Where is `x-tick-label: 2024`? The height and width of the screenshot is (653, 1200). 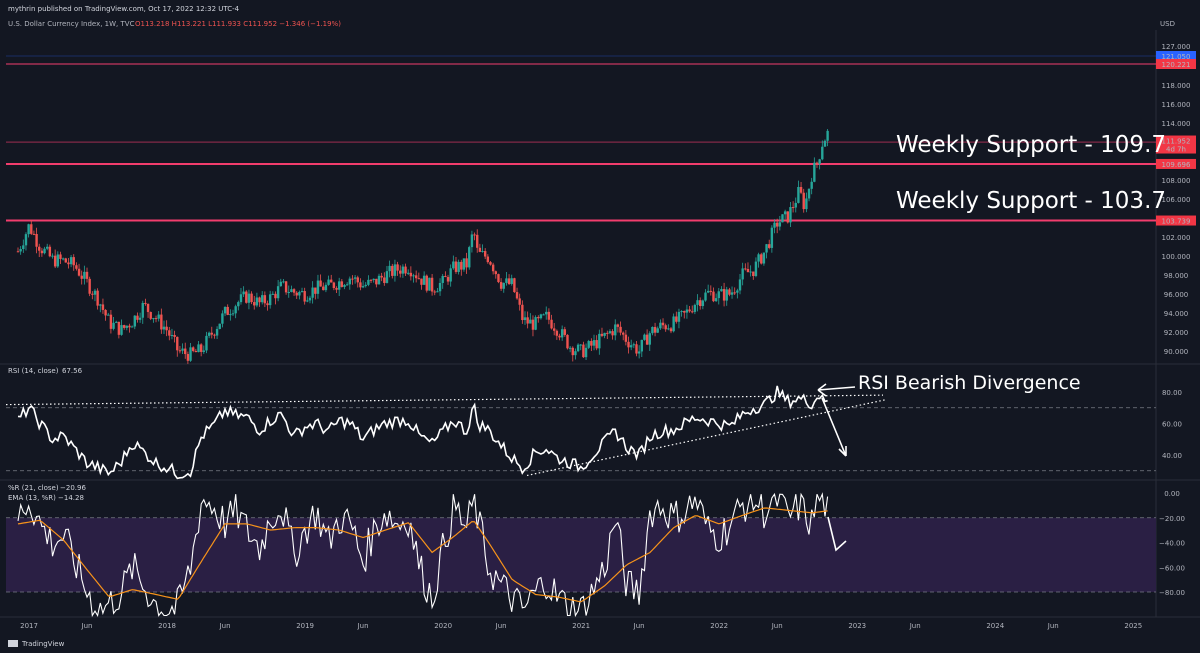 x-tick-label: 2024 is located at coordinates (995, 626).